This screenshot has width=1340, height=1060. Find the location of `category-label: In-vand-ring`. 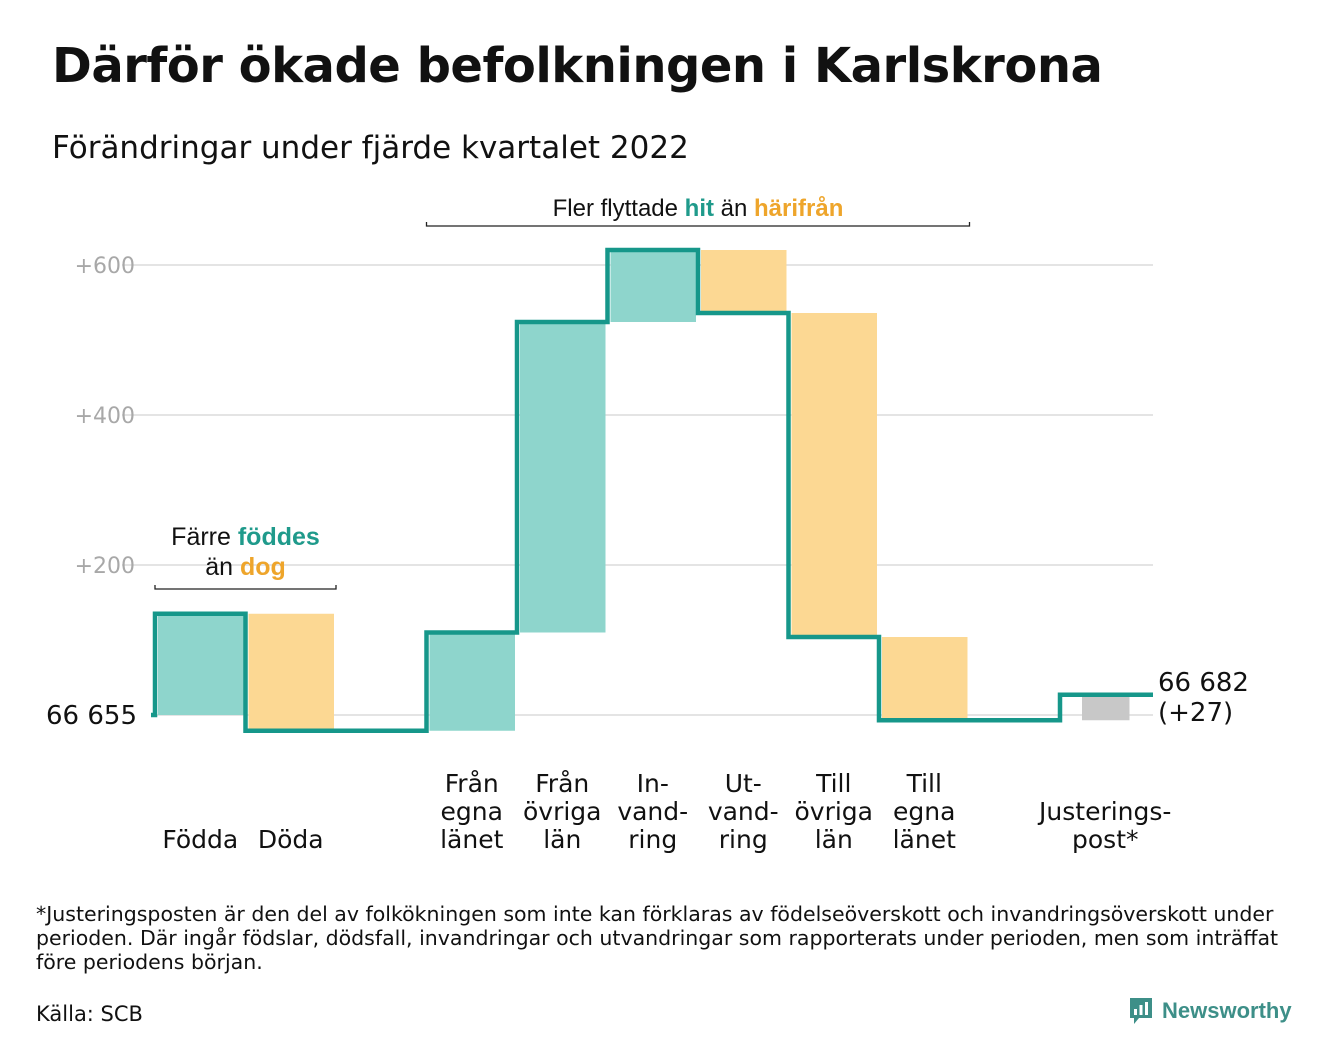

category-label: In-vand-ring is located at coordinates (652, 811).